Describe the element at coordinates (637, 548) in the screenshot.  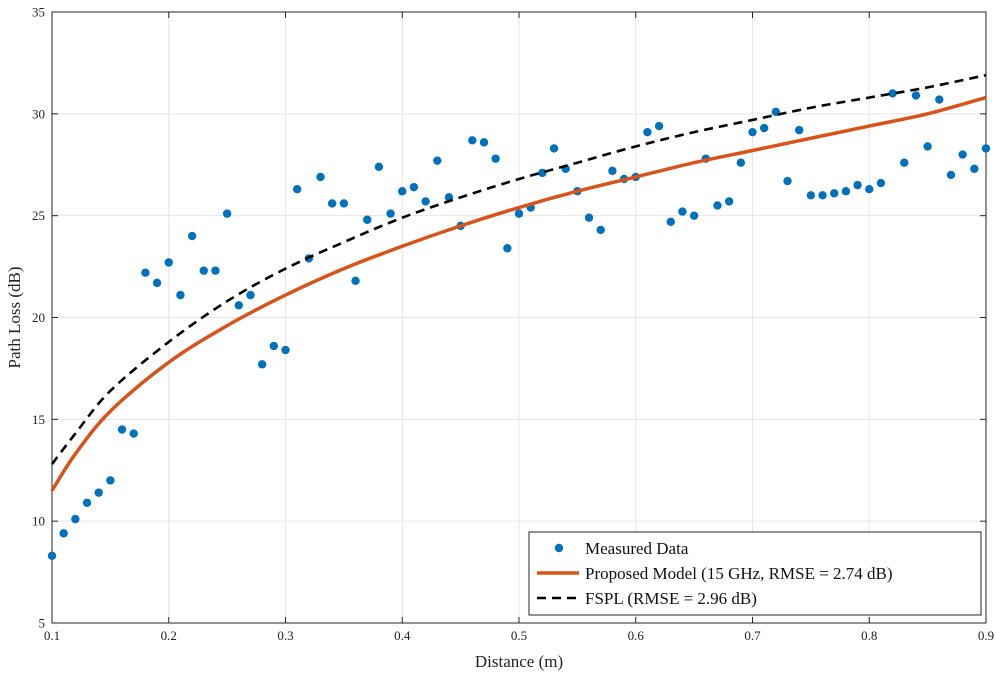
I see `legend-label-measured: Measured Data` at that location.